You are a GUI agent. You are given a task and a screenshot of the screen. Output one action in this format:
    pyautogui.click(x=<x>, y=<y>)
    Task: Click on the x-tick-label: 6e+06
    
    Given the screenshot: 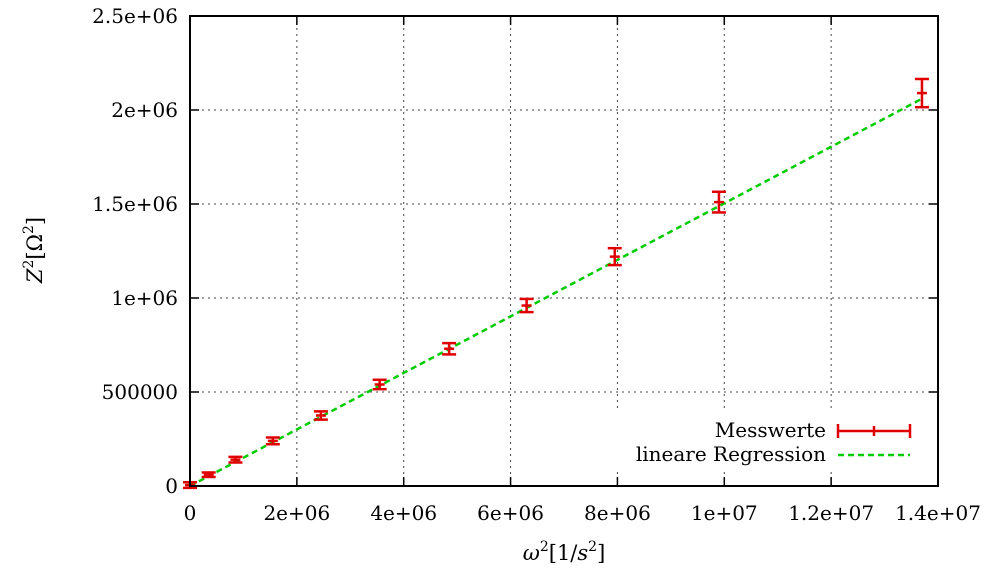 What is the action you would take?
    pyautogui.click(x=510, y=513)
    